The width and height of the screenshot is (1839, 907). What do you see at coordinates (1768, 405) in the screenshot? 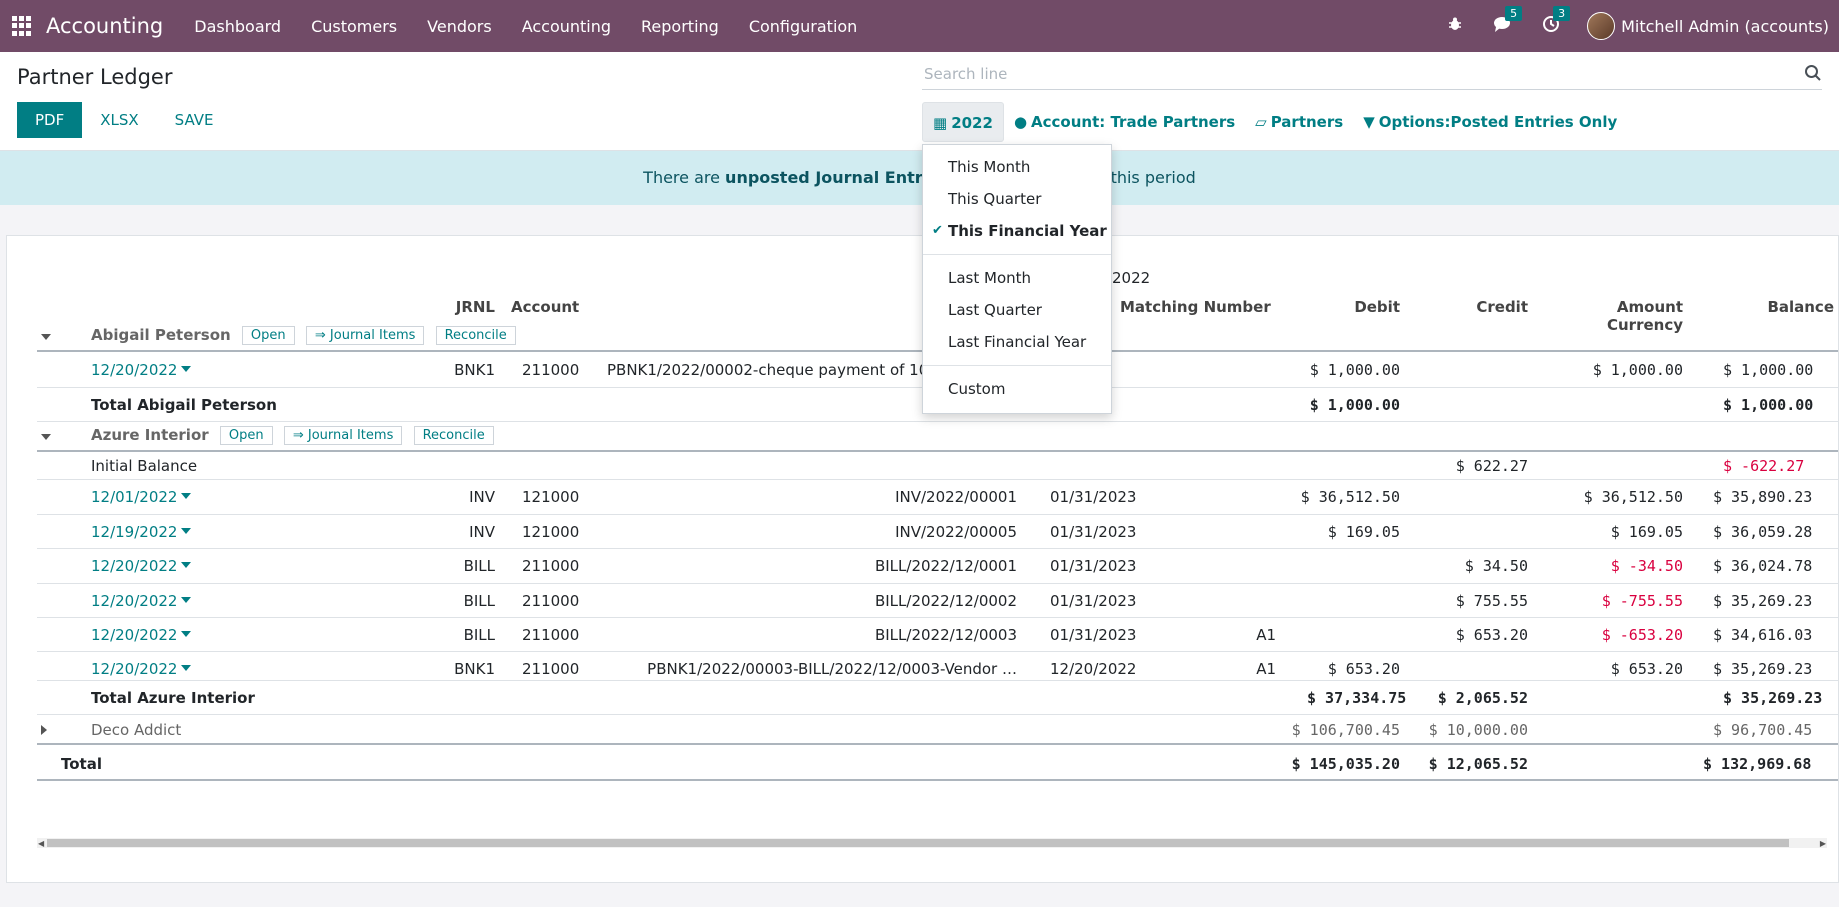
I see `total-balance: $ 1,000.00` at bounding box center [1768, 405].